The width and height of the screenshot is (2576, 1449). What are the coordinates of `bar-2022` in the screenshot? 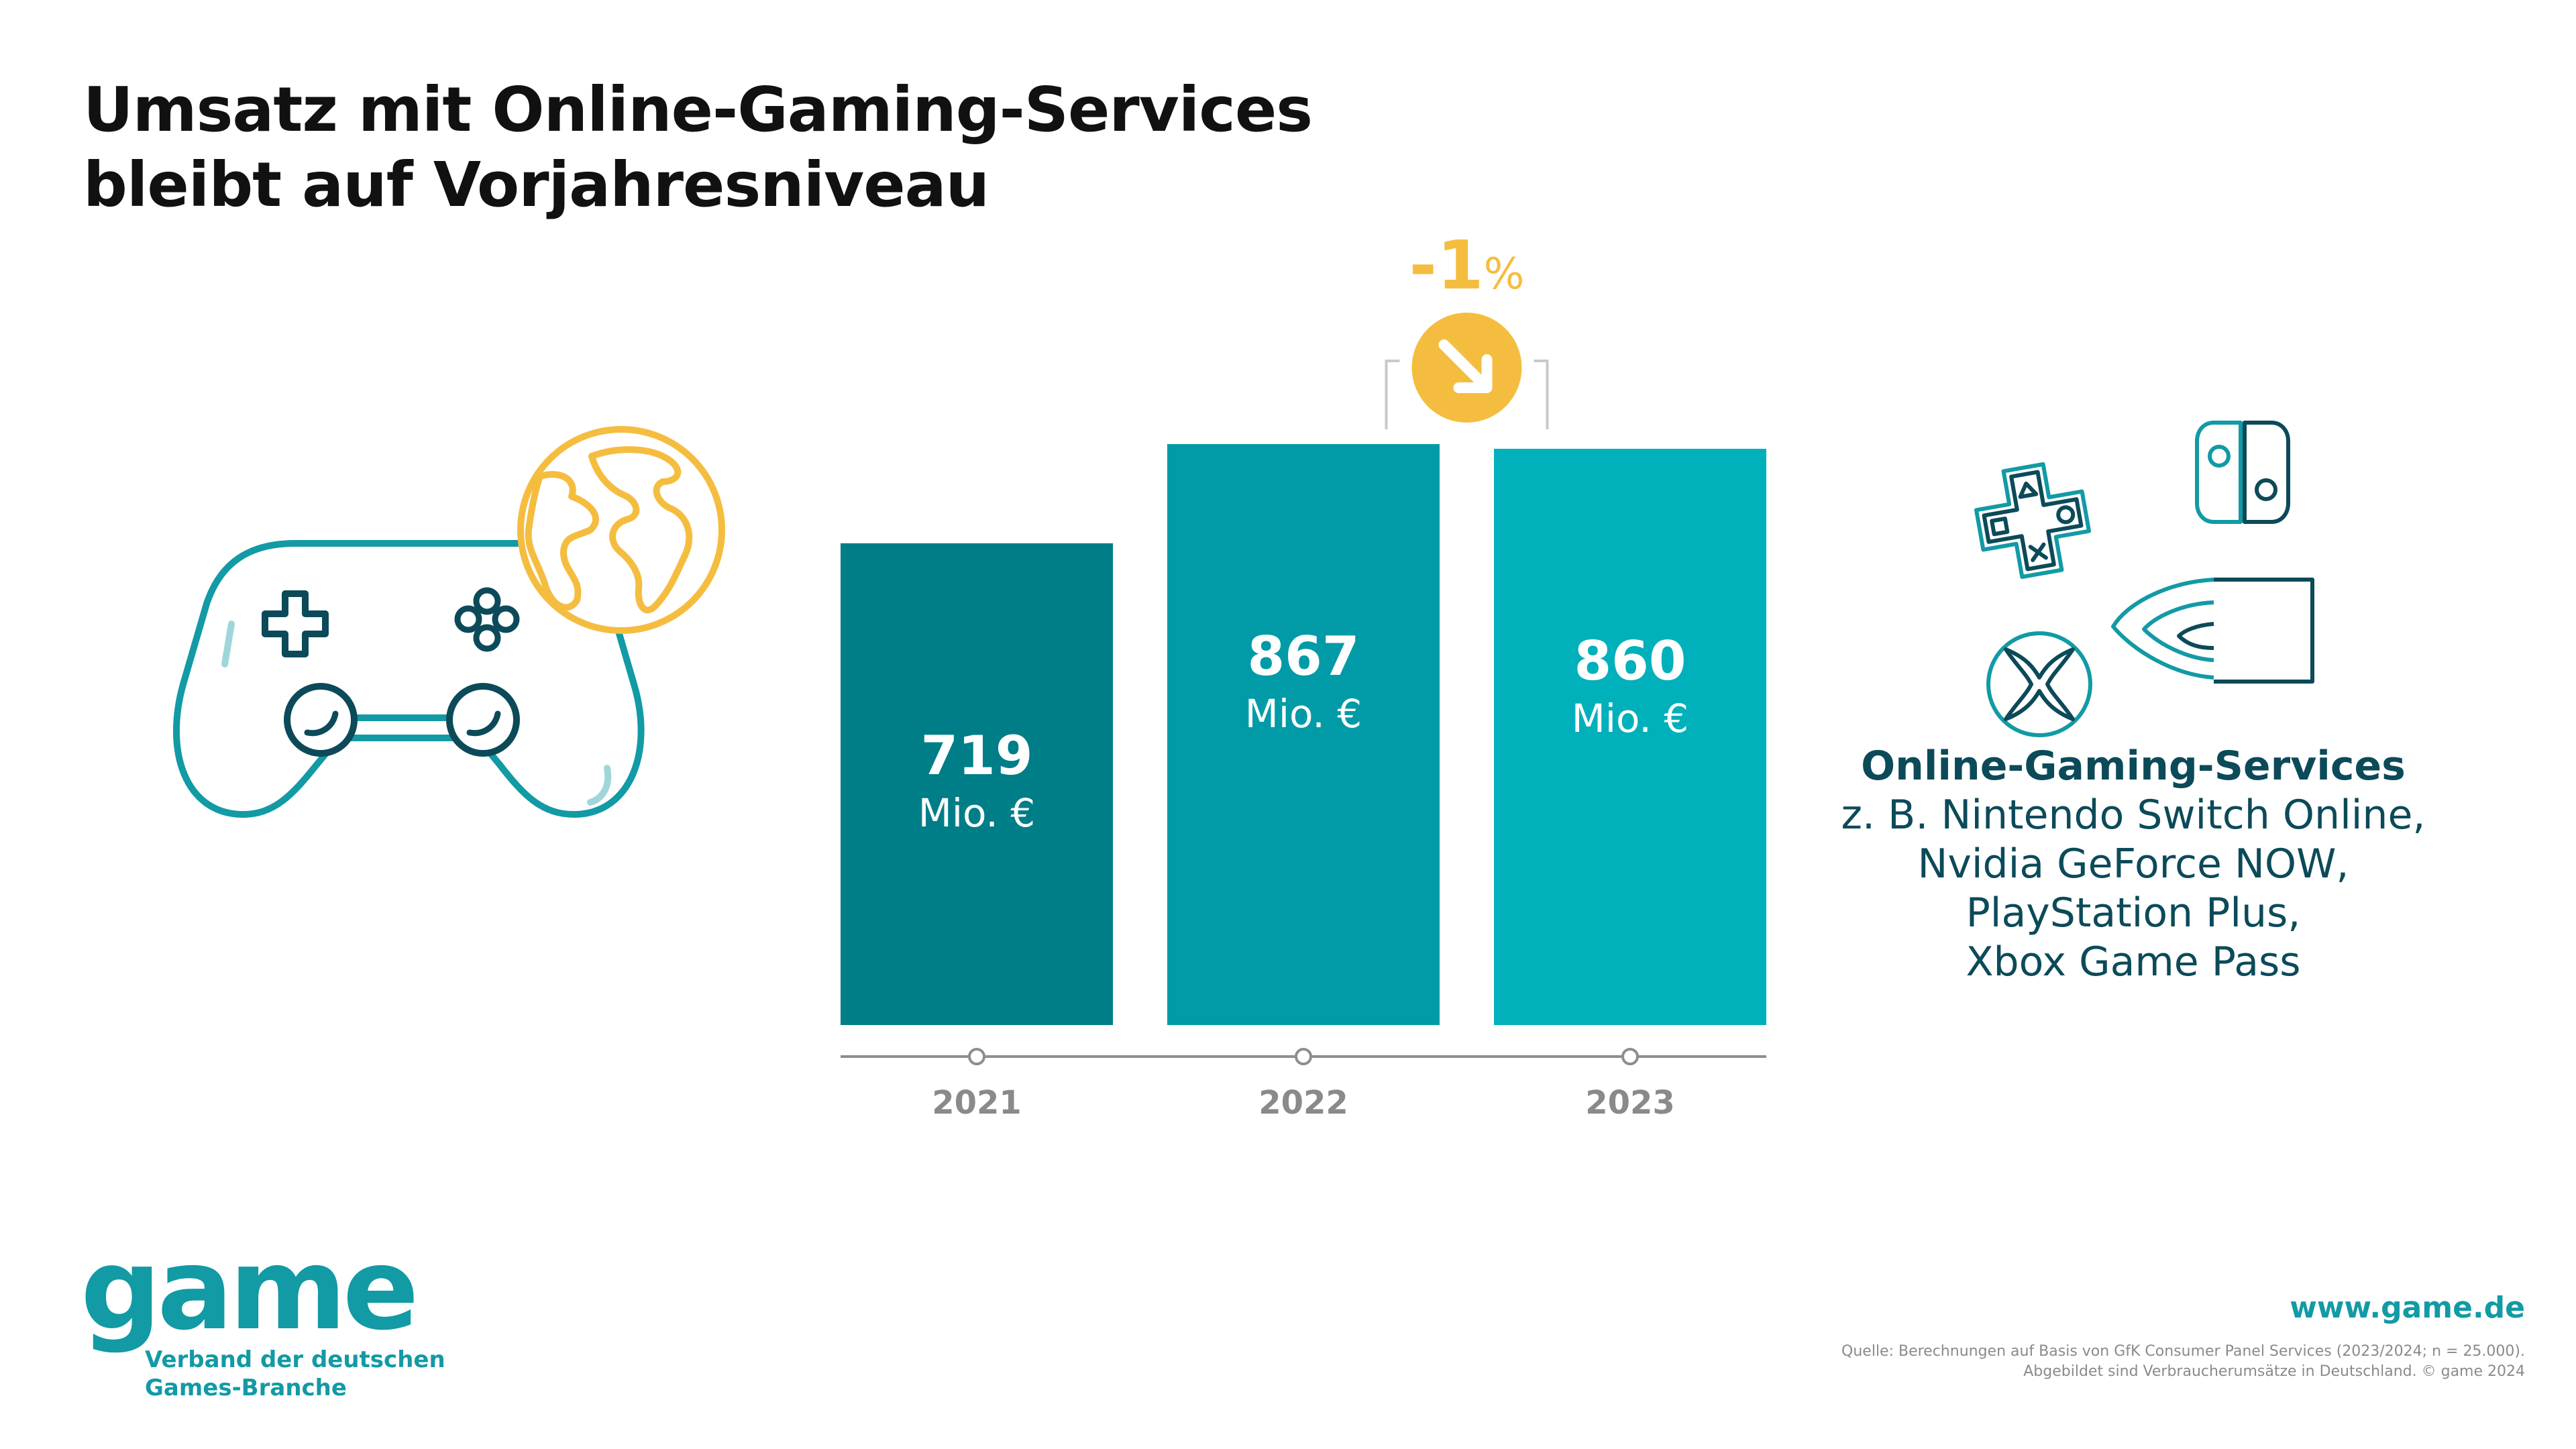 It's located at (1303, 734).